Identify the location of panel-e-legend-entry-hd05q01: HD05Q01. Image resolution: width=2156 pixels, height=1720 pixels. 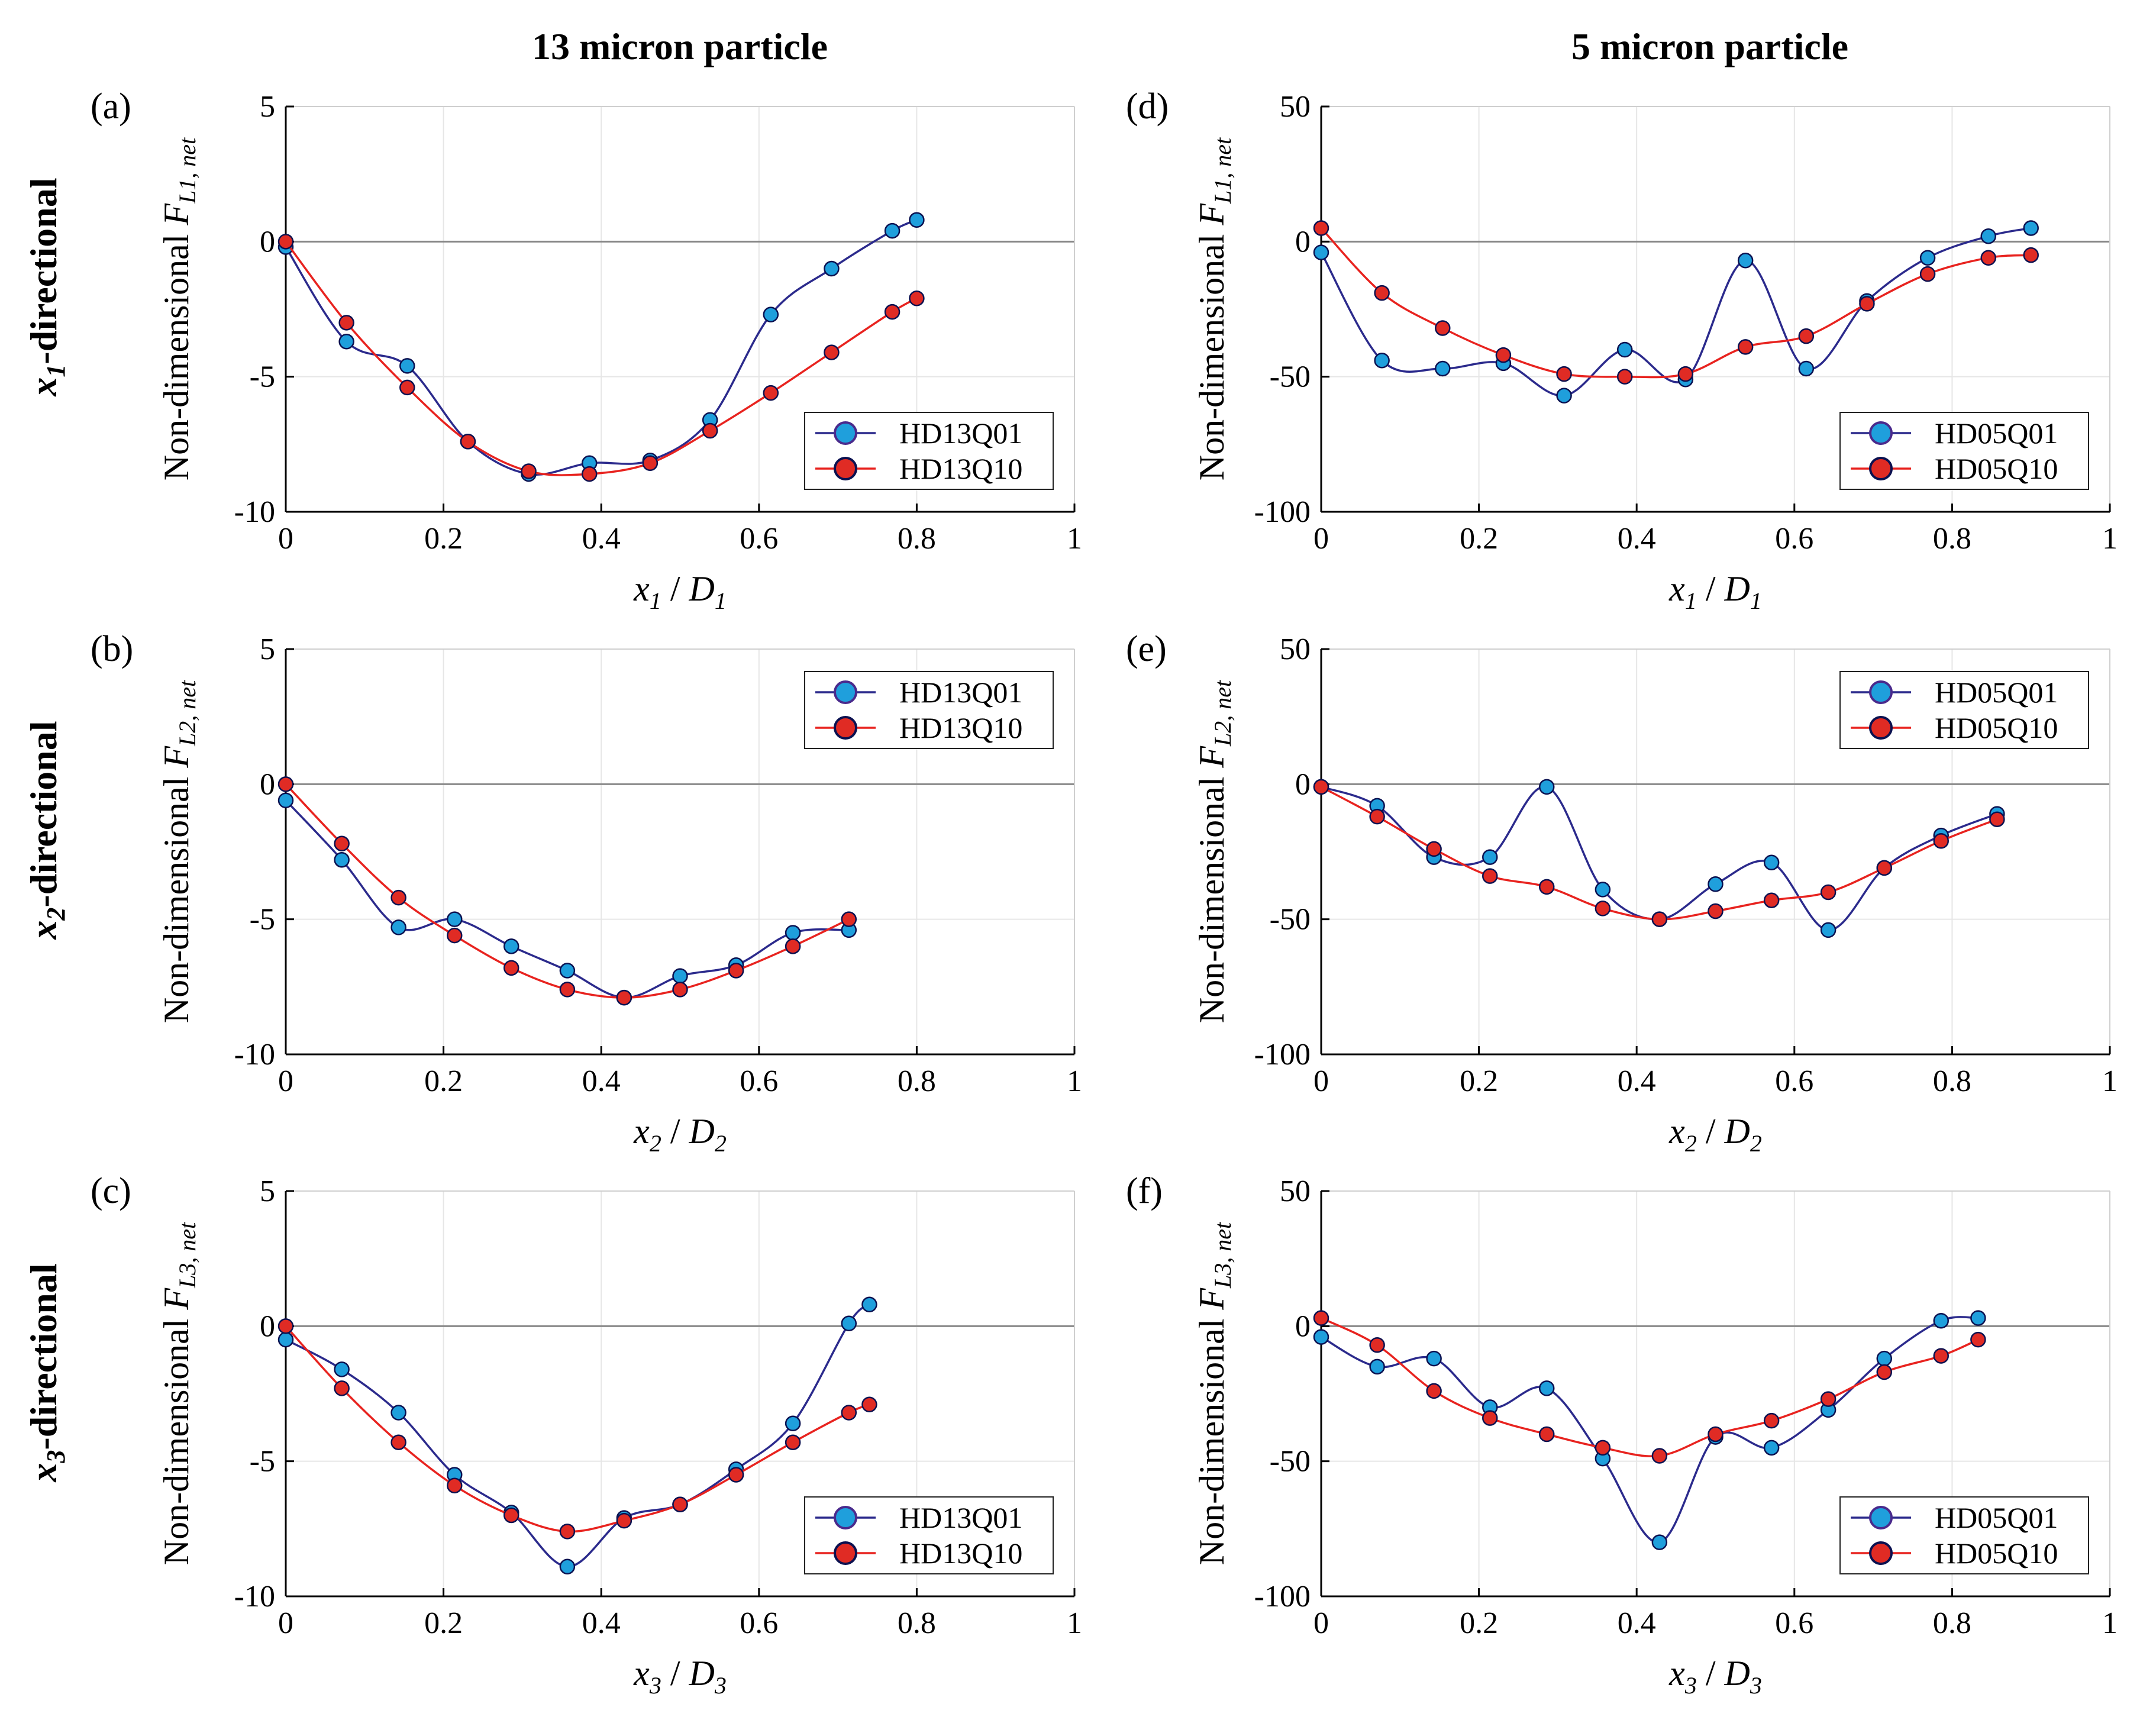
(1954, 692).